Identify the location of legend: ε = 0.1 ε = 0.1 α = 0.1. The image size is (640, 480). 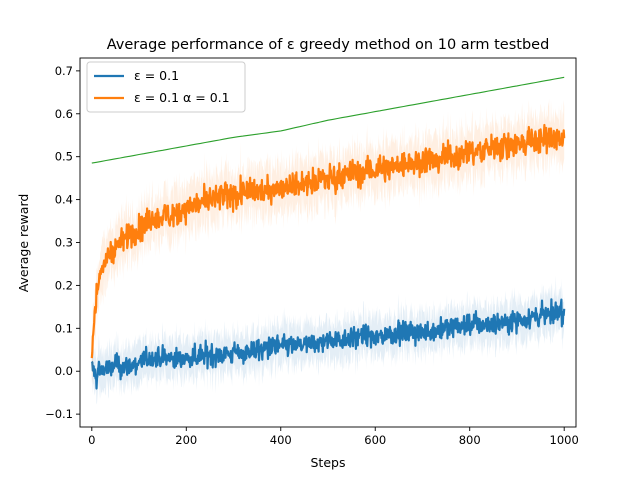
(166, 87).